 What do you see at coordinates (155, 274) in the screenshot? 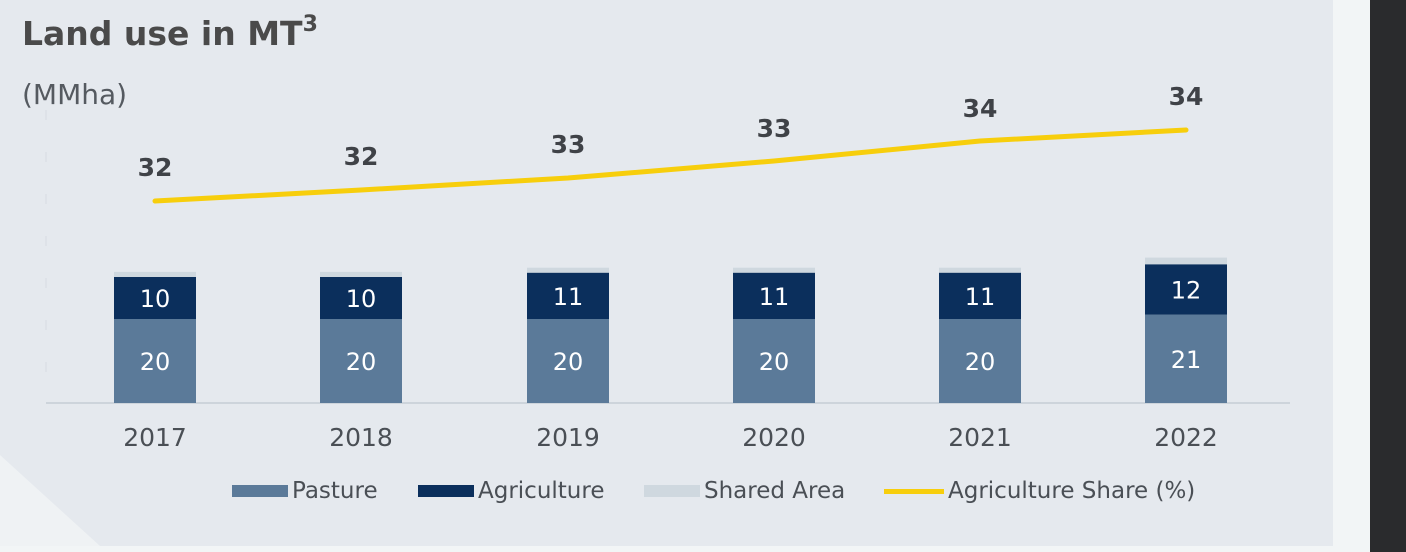
I see `bar-shared-area-2017` at bounding box center [155, 274].